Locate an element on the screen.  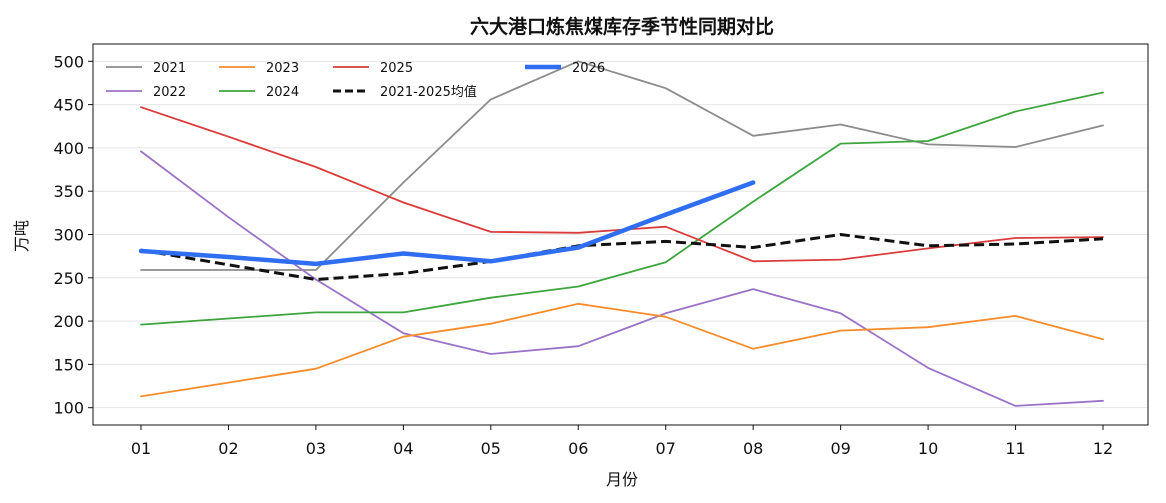
x-axis: 01 02 03 04 05 06 07 08 09 10 11 12 is located at coordinates (622, 441).